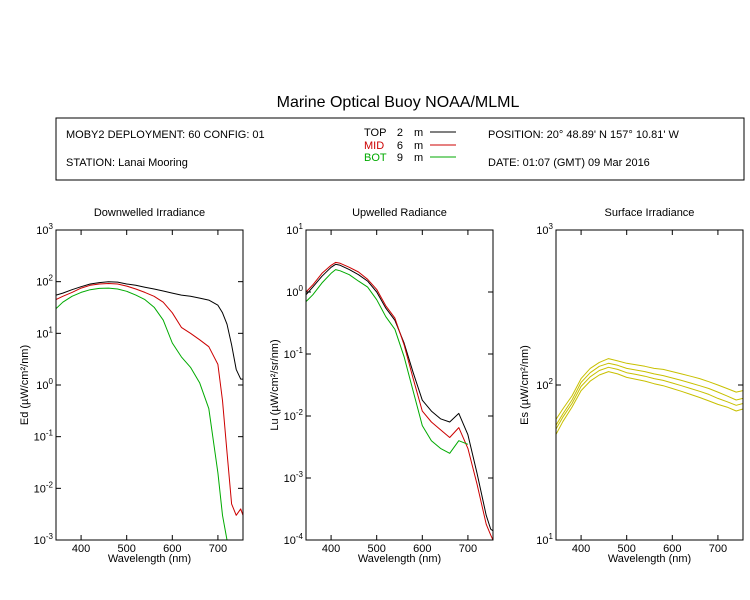  Describe the element at coordinates (275, 384) in the screenshot. I see `y-axis-label: Lu (µW/cm²/sr/nm)` at that location.